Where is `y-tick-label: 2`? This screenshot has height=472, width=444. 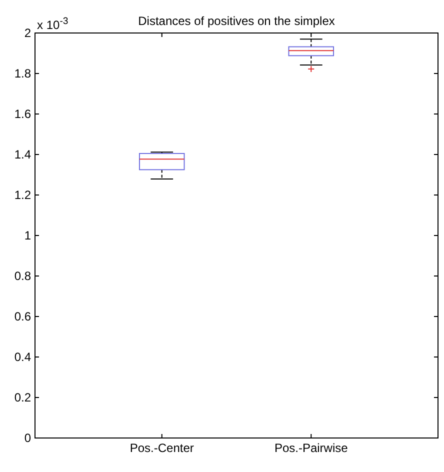
y-tick-label: 2 is located at coordinates (28, 33).